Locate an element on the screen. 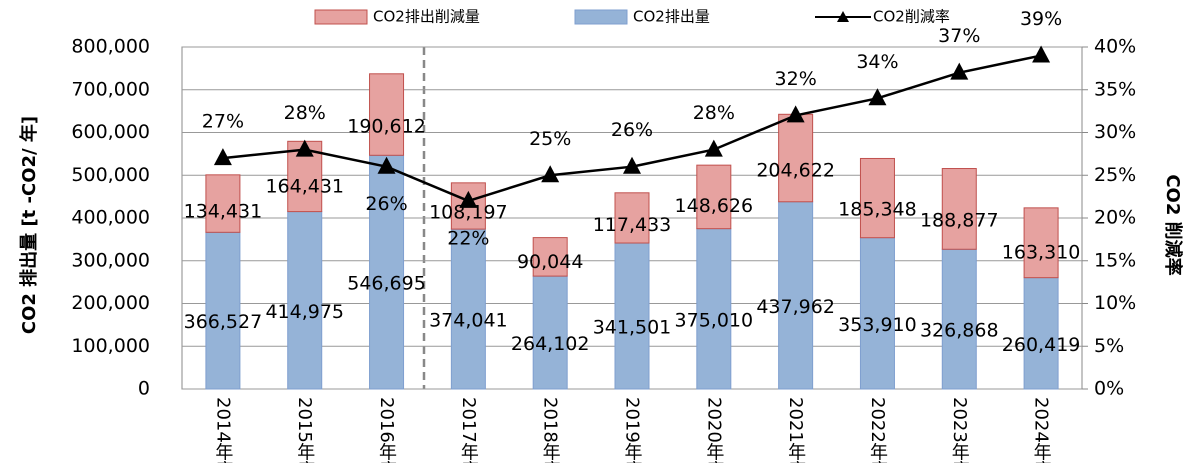 The height and width of the screenshot is (467, 1194). data-label: 414,975 is located at coordinates (304, 312).